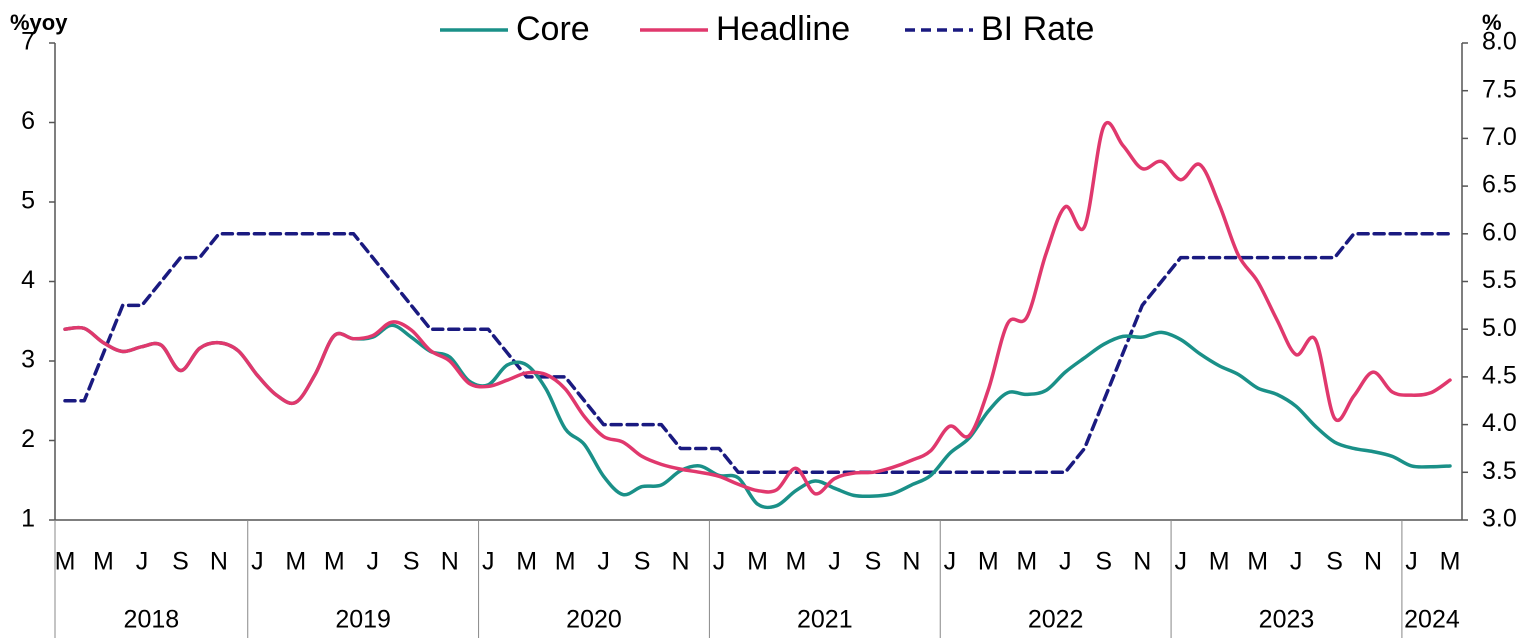 This screenshot has height=643, width=1525. What do you see at coordinates (783, 29) in the screenshot?
I see `legend-label: Headline` at bounding box center [783, 29].